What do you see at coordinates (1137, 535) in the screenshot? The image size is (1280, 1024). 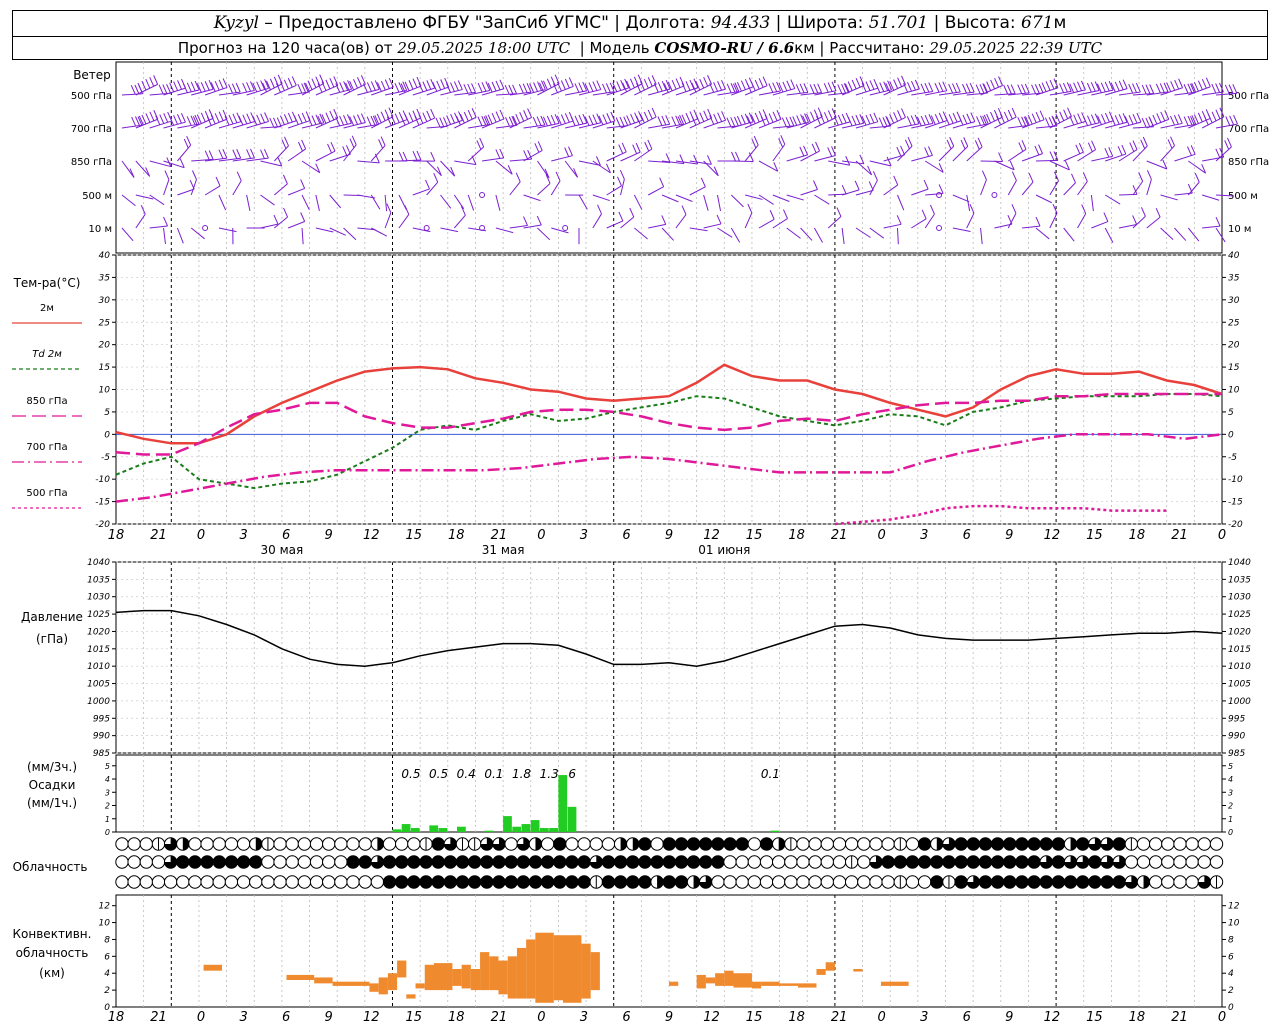 I see `temp-hour-label: 18` at bounding box center [1137, 535].